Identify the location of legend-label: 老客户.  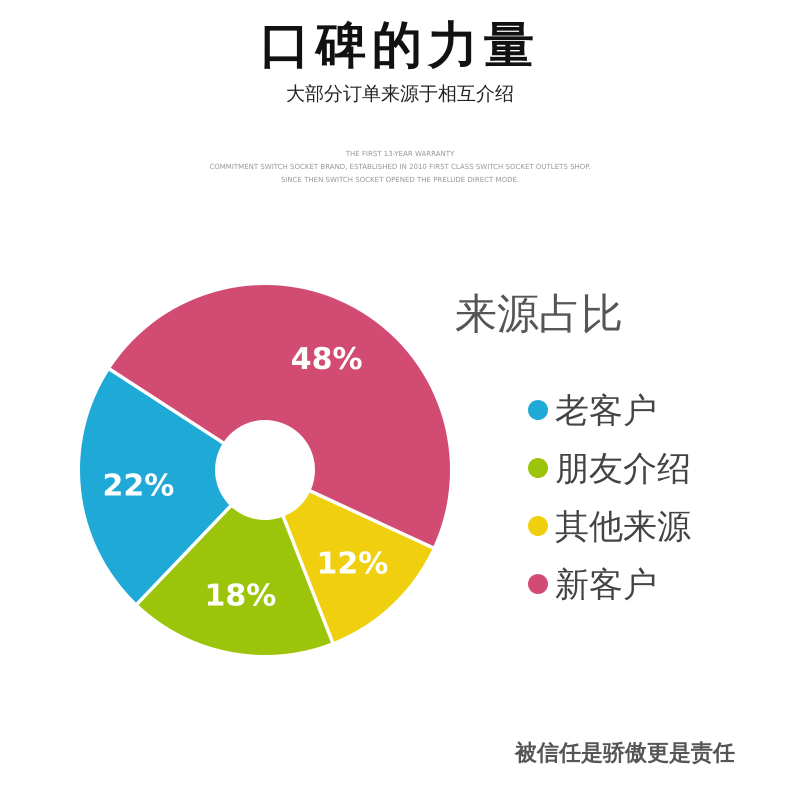
(606, 411).